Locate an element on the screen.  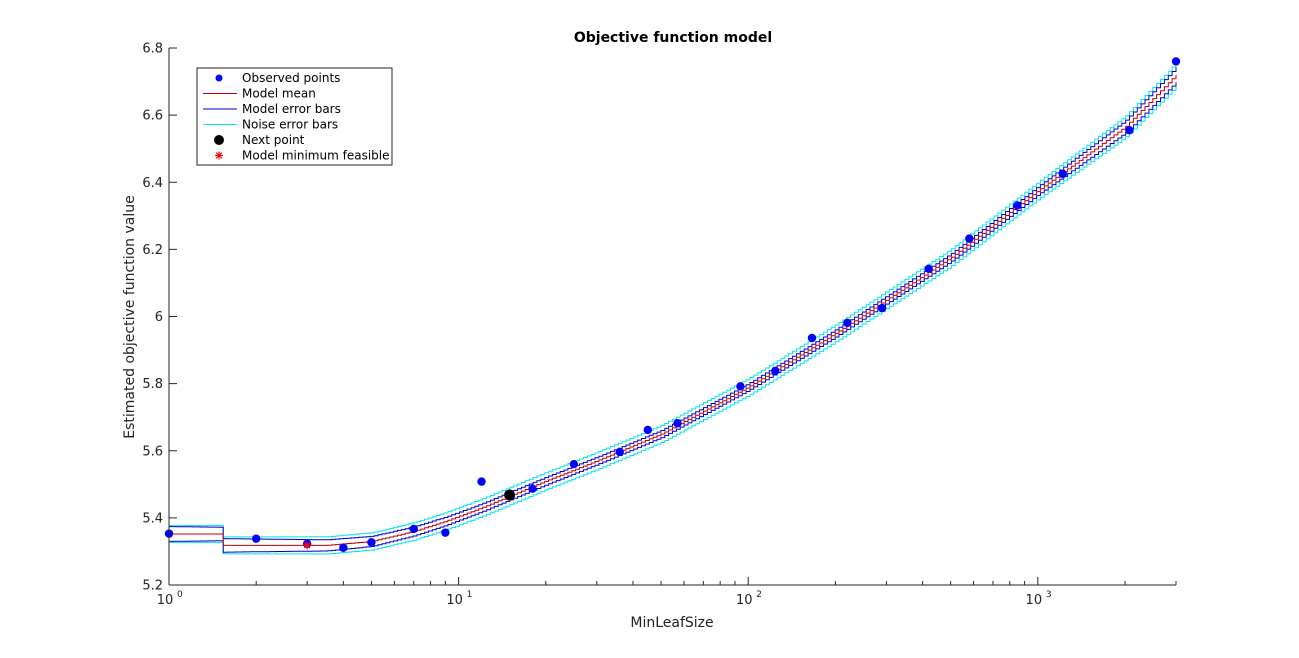
legend-label: Model minimum feasible is located at coordinates (316, 156).